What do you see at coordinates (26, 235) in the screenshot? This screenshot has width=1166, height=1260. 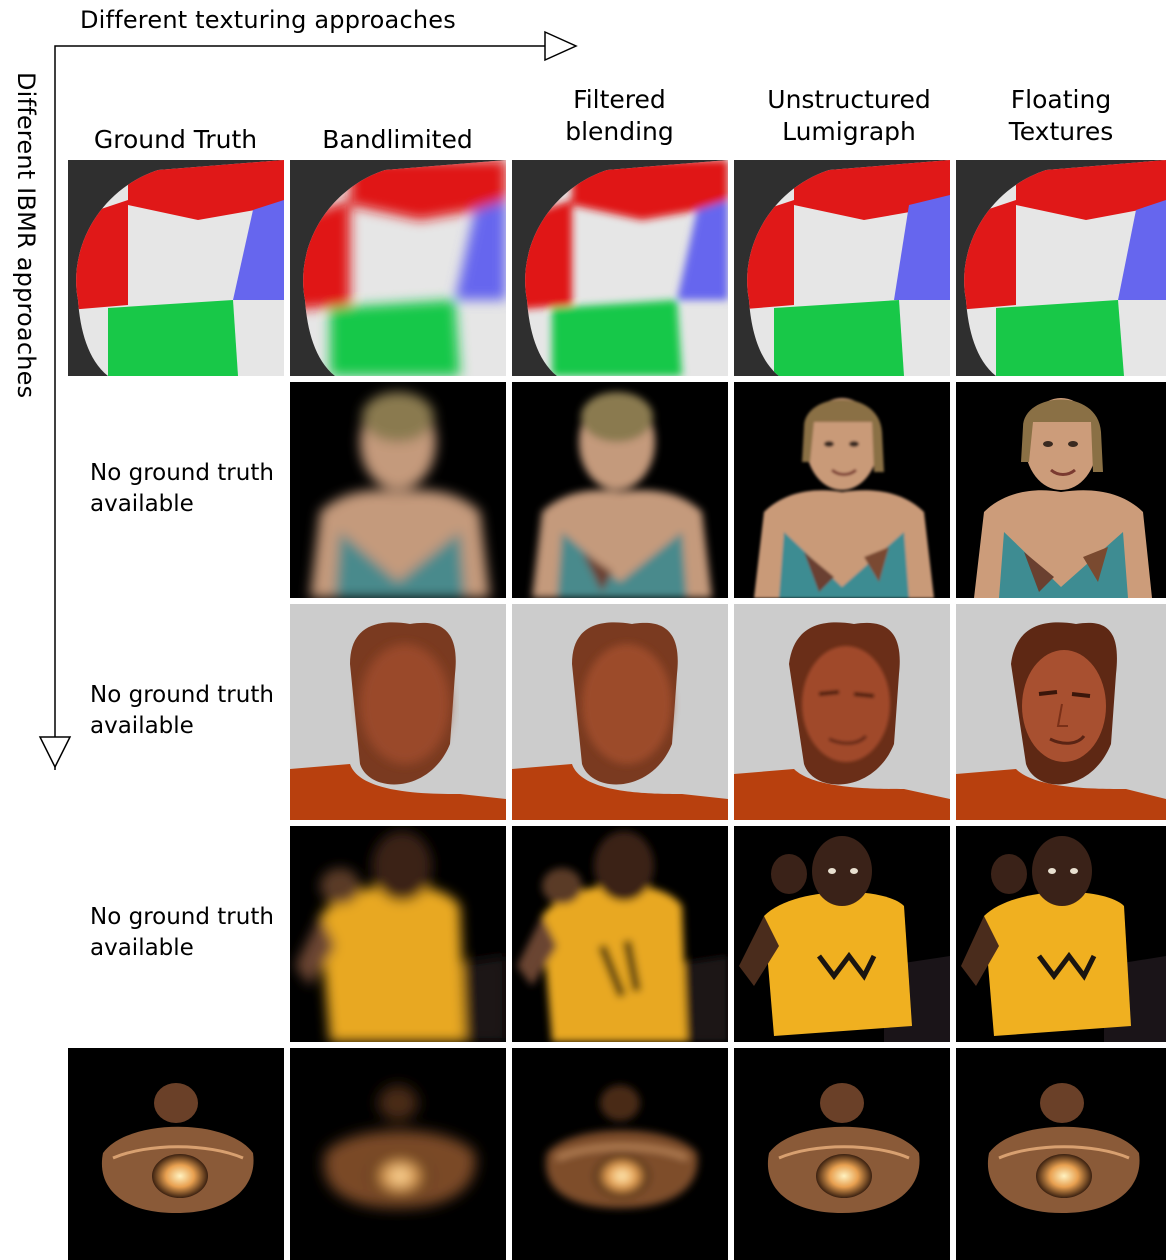 I see `vertical-axis-title: Different IBMR approaches` at bounding box center [26, 235].